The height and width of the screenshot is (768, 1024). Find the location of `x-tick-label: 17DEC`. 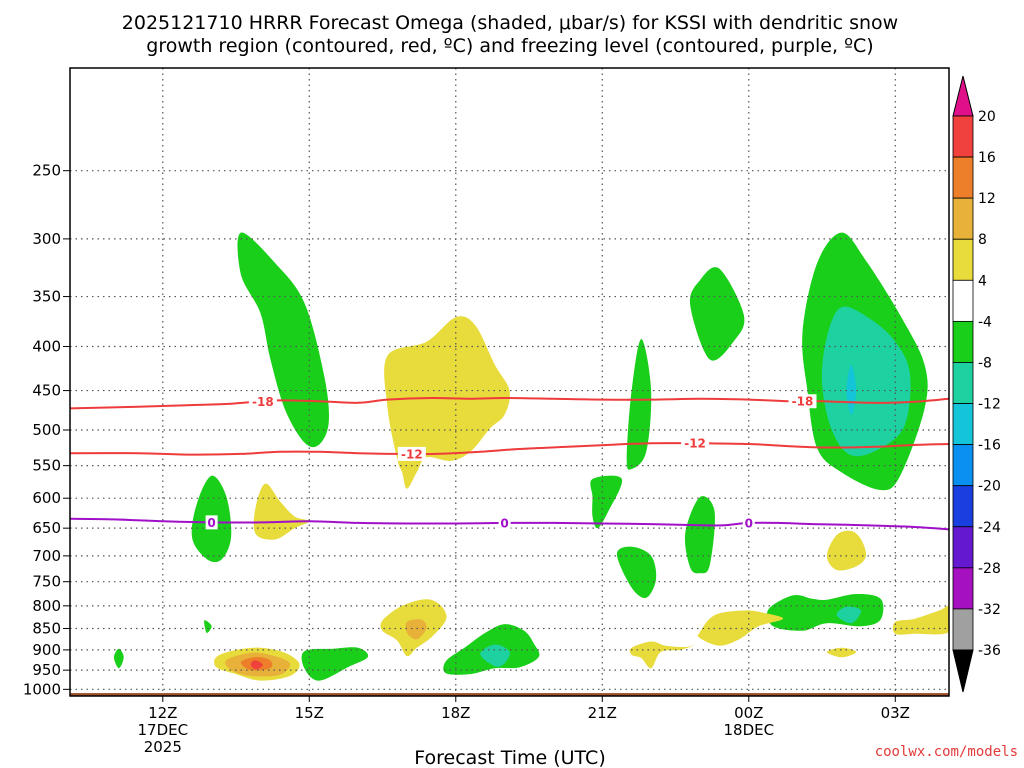

x-tick-label: 17DEC is located at coordinates (162, 730).